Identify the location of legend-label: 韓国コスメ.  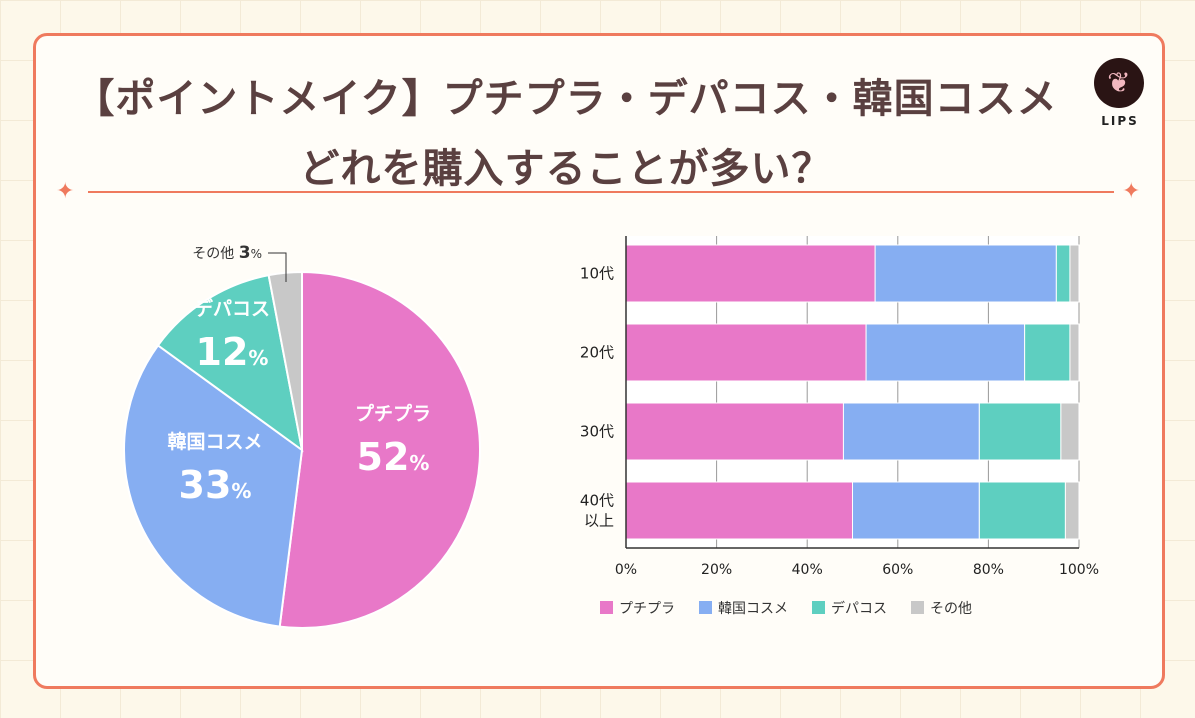
(753, 609).